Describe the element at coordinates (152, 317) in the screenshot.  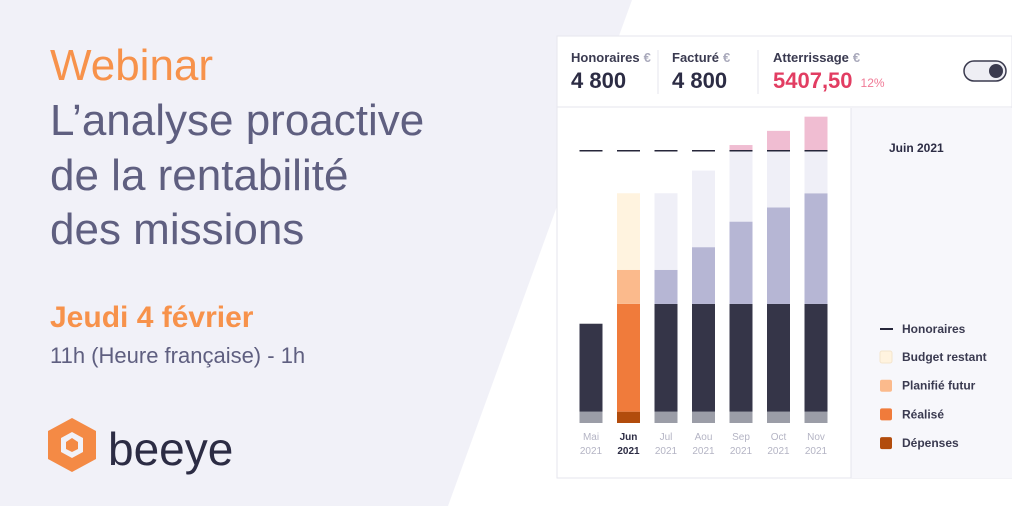
I see `date: Jeudi 4 février` at that location.